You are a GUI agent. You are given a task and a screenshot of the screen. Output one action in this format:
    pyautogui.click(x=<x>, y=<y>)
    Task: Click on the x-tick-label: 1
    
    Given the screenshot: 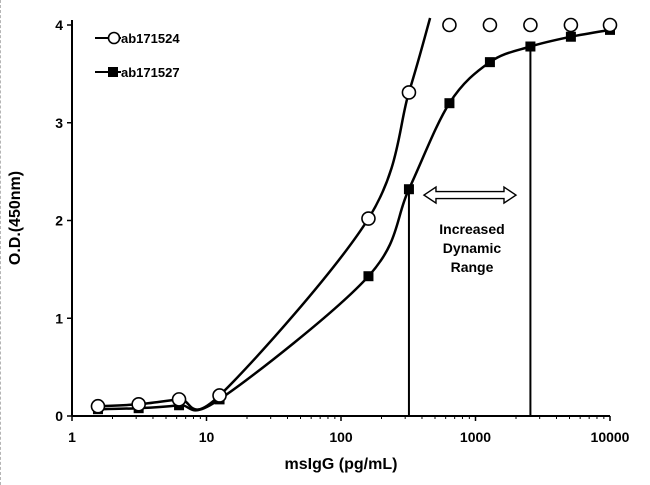 What is the action you would take?
    pyautogui.click(x=72, y=437)
    